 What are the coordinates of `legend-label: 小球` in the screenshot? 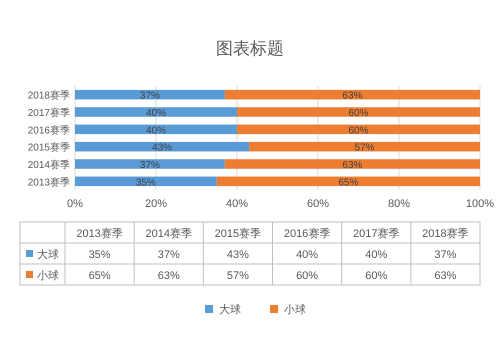 It's located at (295, 309).